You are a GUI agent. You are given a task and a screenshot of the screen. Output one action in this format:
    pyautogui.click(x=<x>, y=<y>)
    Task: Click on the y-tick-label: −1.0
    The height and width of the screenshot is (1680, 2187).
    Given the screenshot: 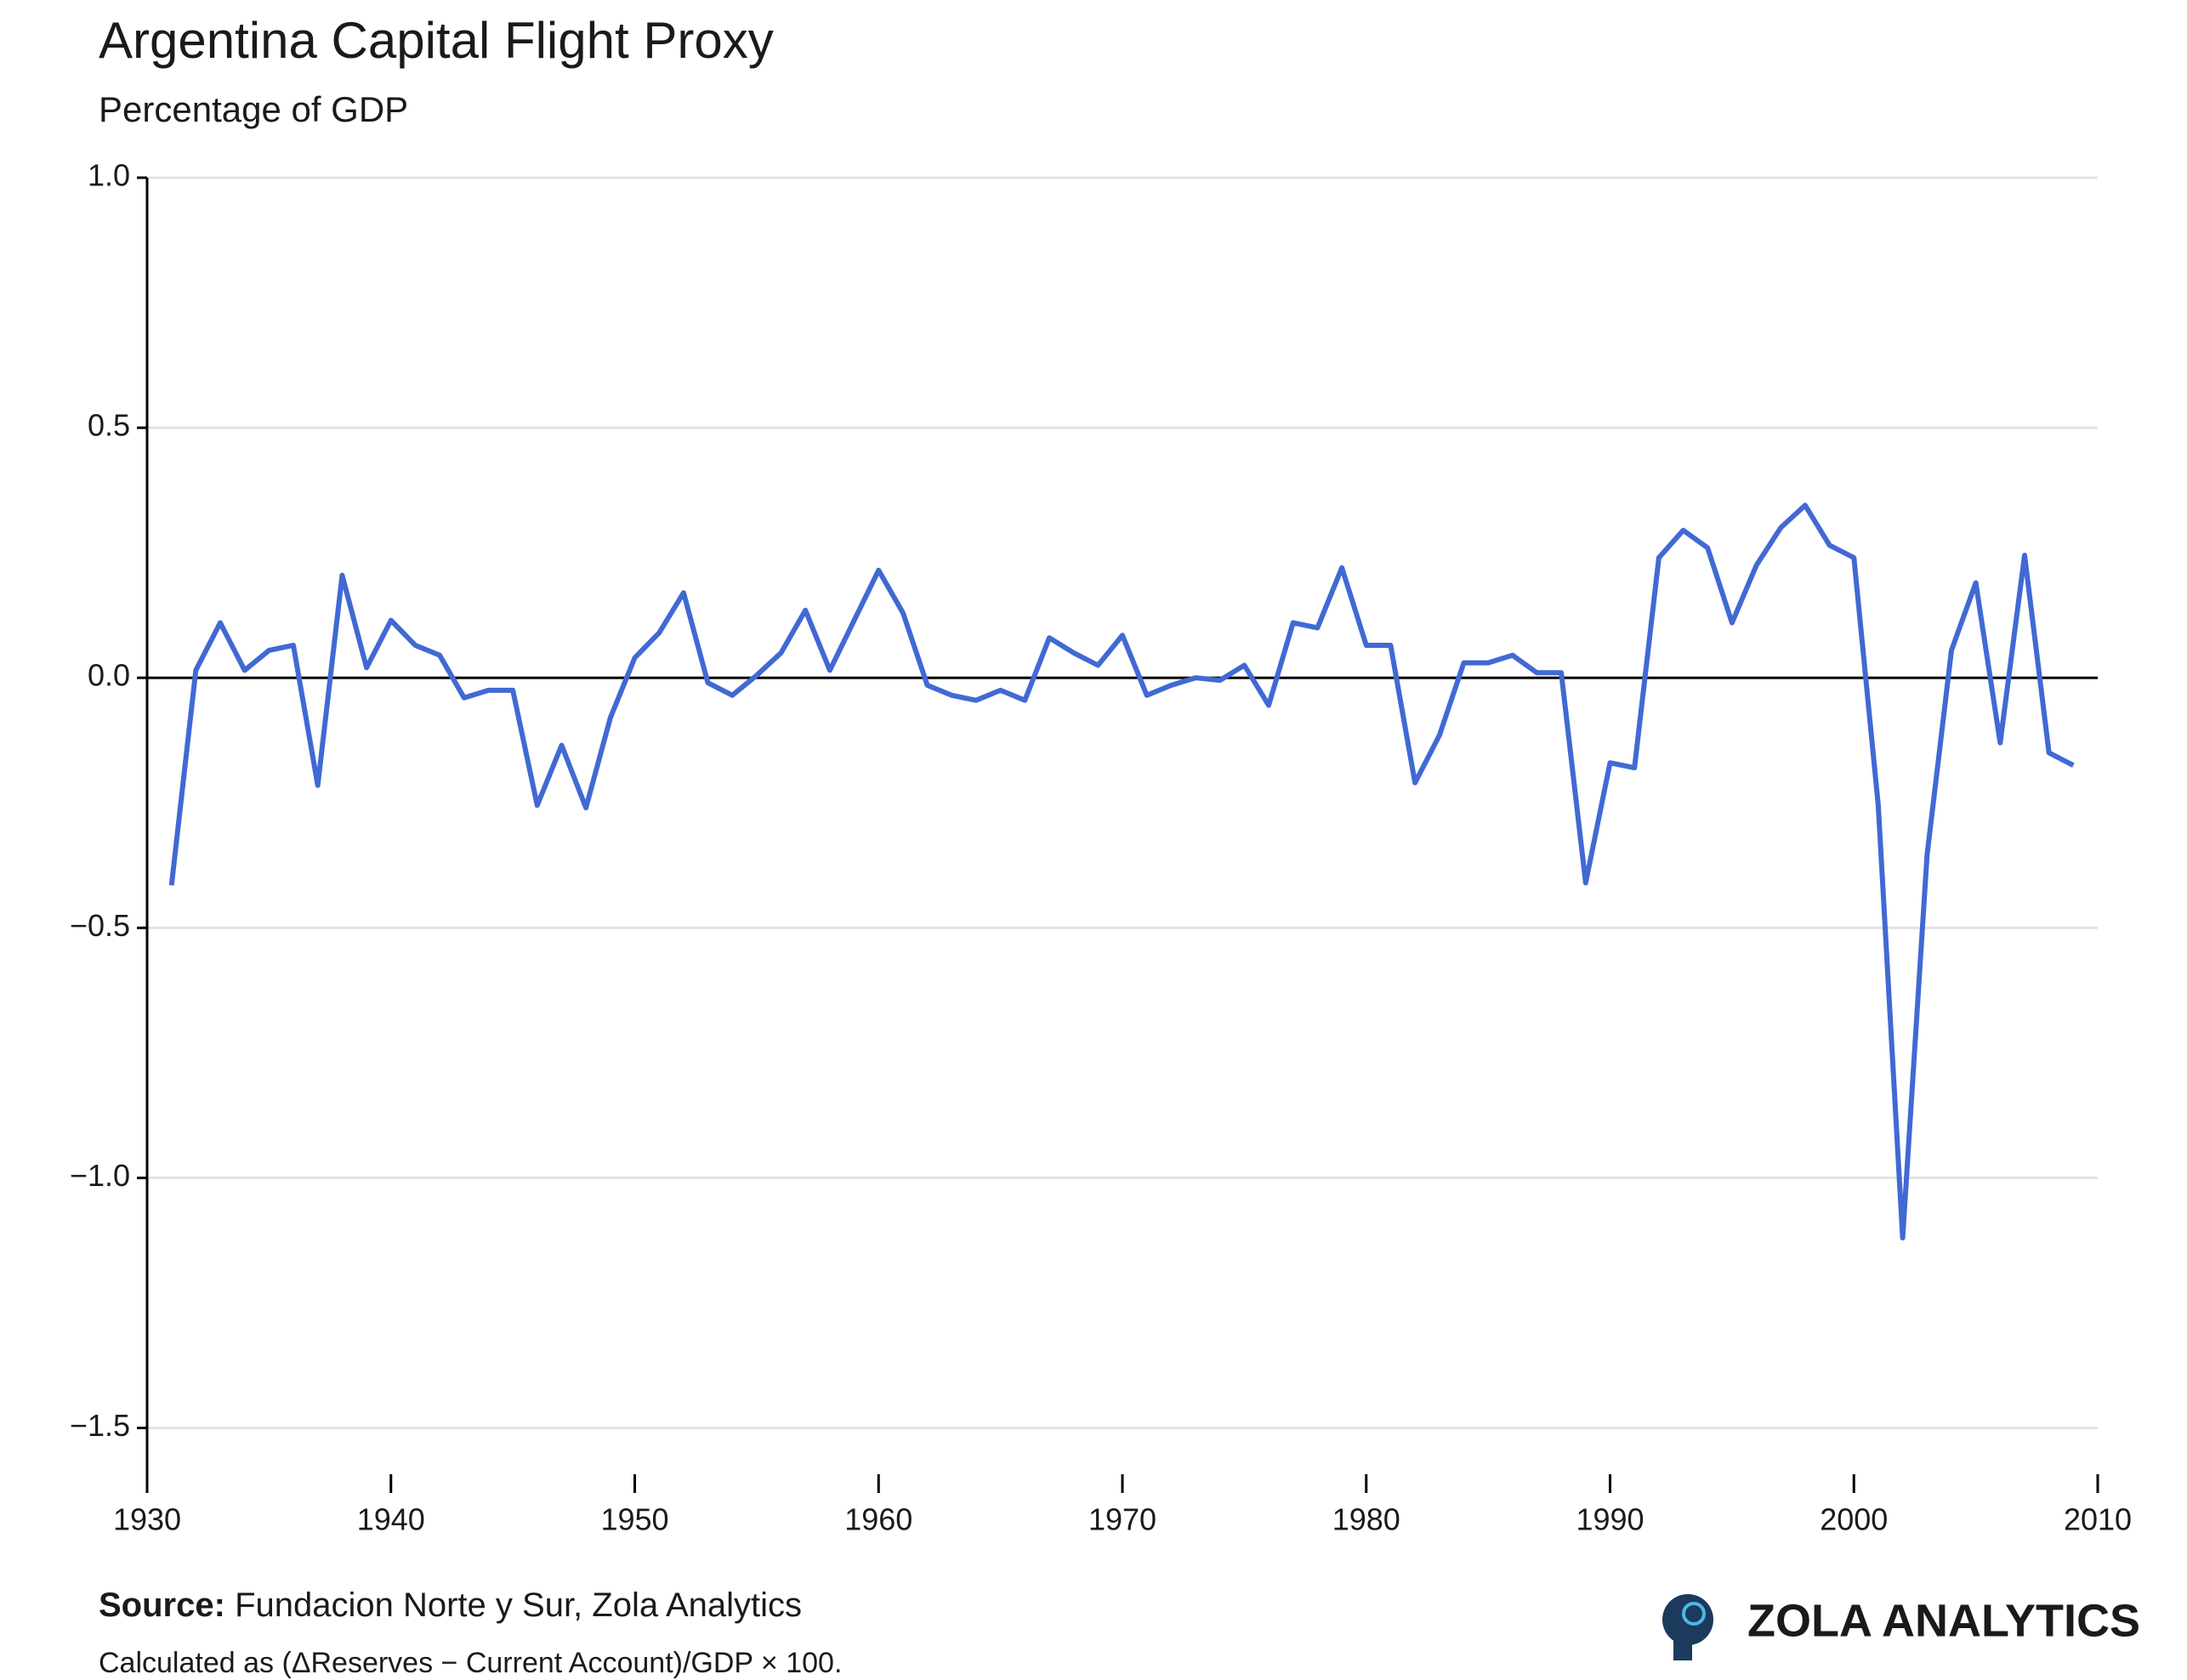 What is the action you would take?
    pyautogui.click(x=100, y=1175)
    